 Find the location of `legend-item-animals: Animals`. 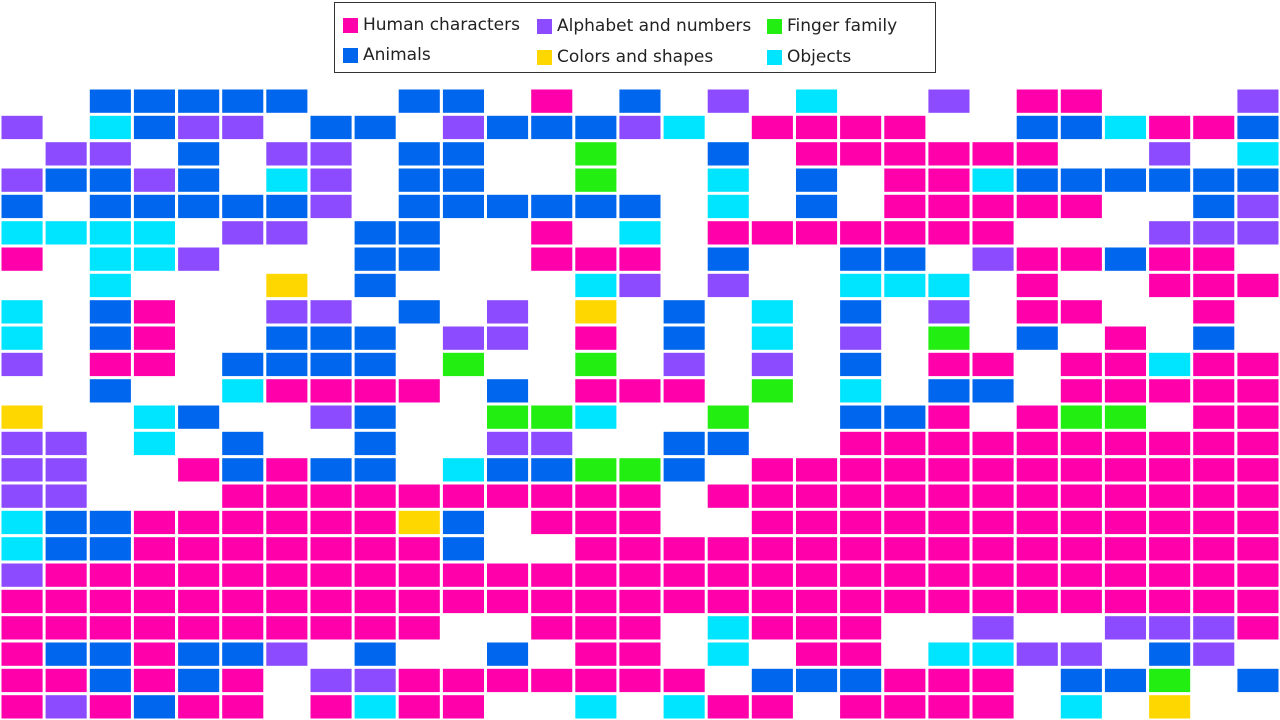

legend-item-animals: Animals is located at coordinates (387, 55).